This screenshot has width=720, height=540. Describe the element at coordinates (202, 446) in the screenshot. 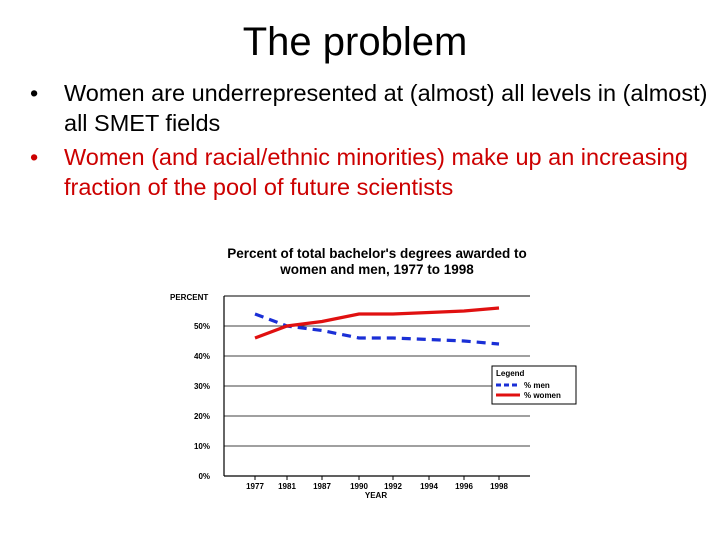

I see `y-tick-label: 10%` at that location.